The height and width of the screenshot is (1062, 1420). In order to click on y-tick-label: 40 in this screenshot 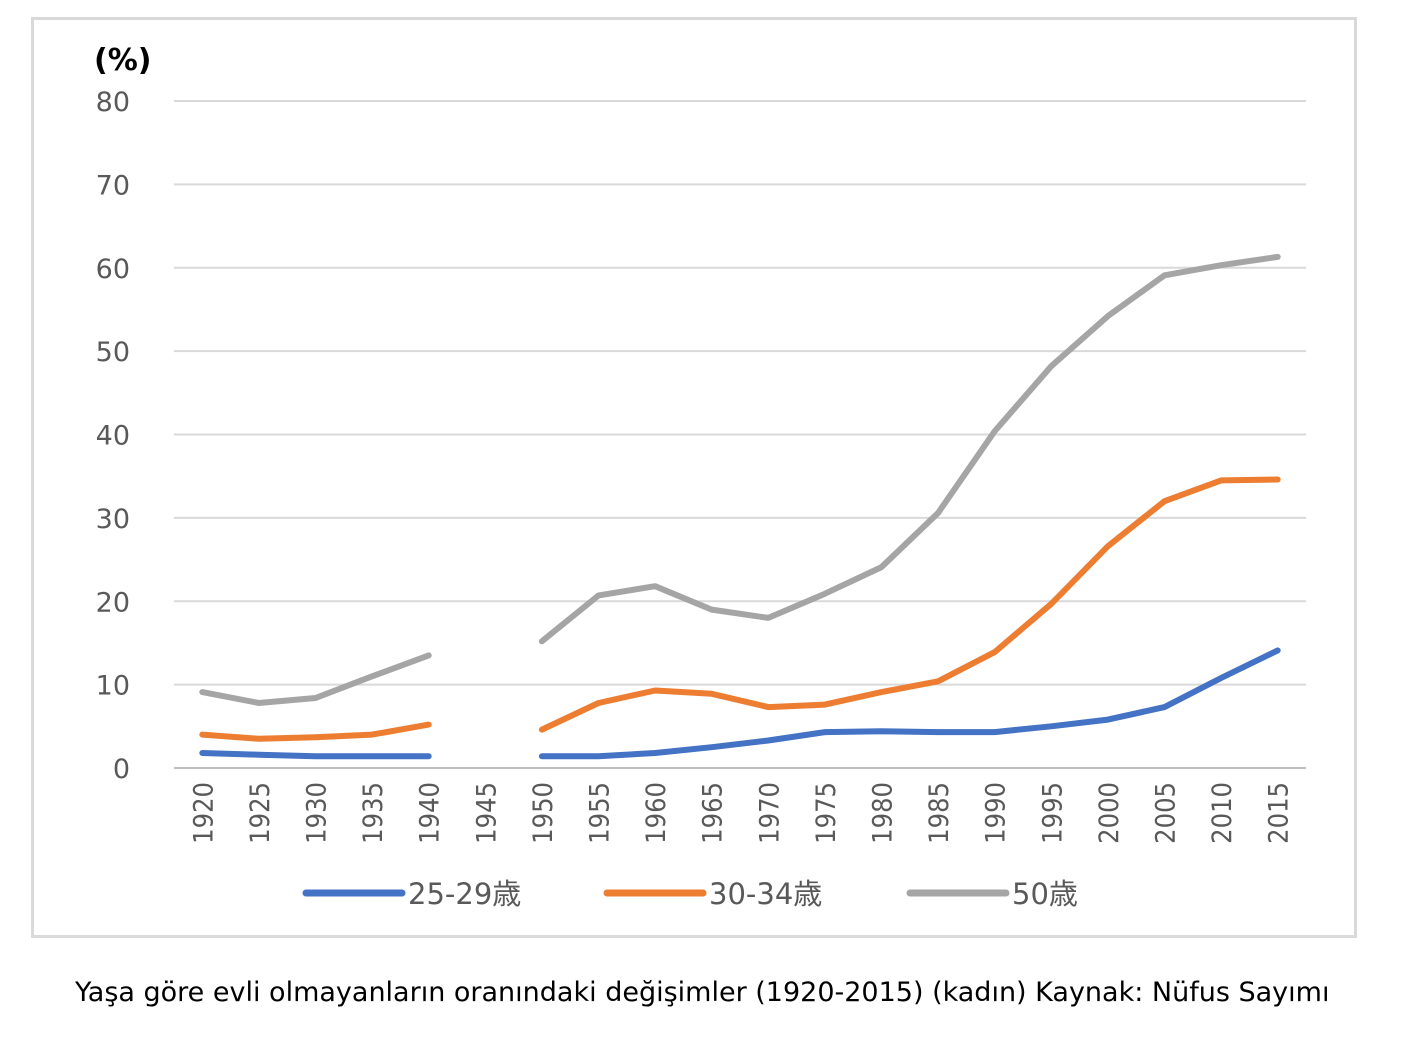, I will do `click(113, 436)`.